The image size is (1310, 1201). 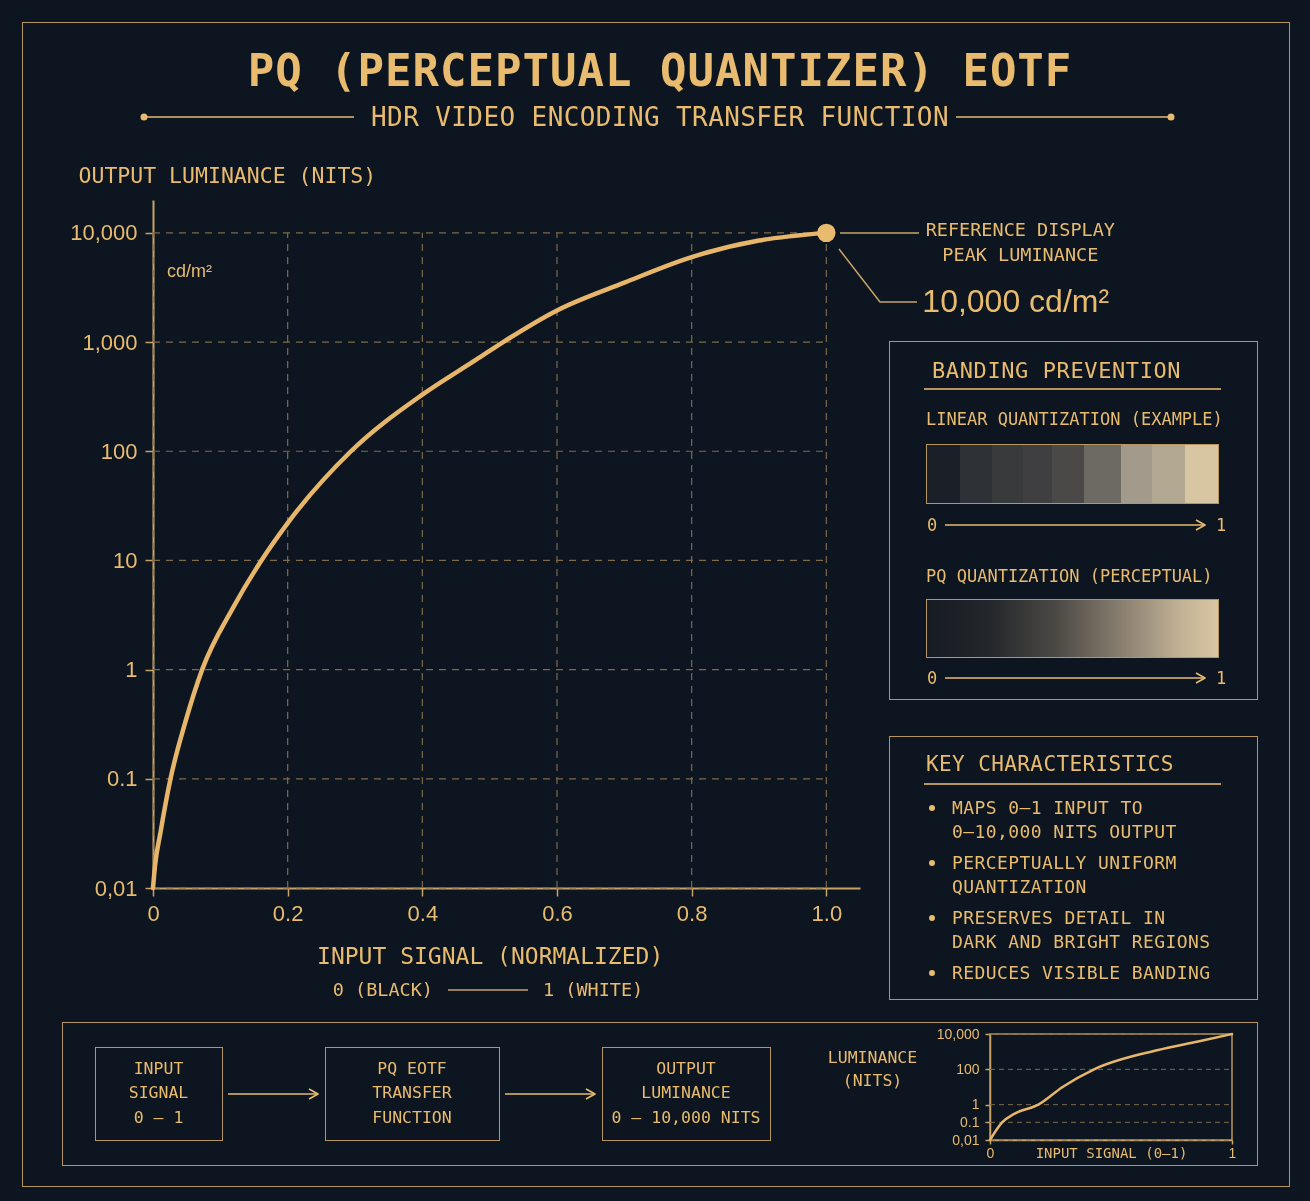 I want to click on x-axis-title: INPUT SIGNAL (NORMALIZED), so click(x=490, y=955).